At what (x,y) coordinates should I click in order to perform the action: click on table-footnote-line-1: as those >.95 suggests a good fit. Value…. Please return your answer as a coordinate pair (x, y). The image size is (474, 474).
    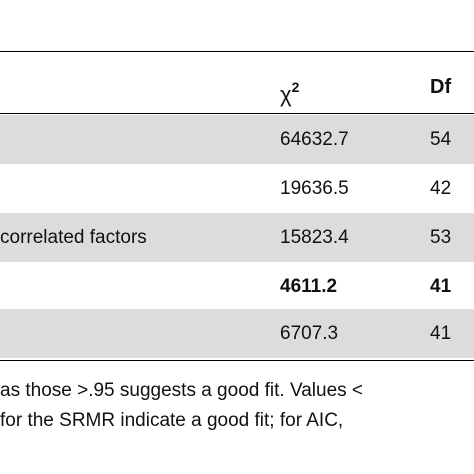
    Looking at the image, I should click on (182, 390).